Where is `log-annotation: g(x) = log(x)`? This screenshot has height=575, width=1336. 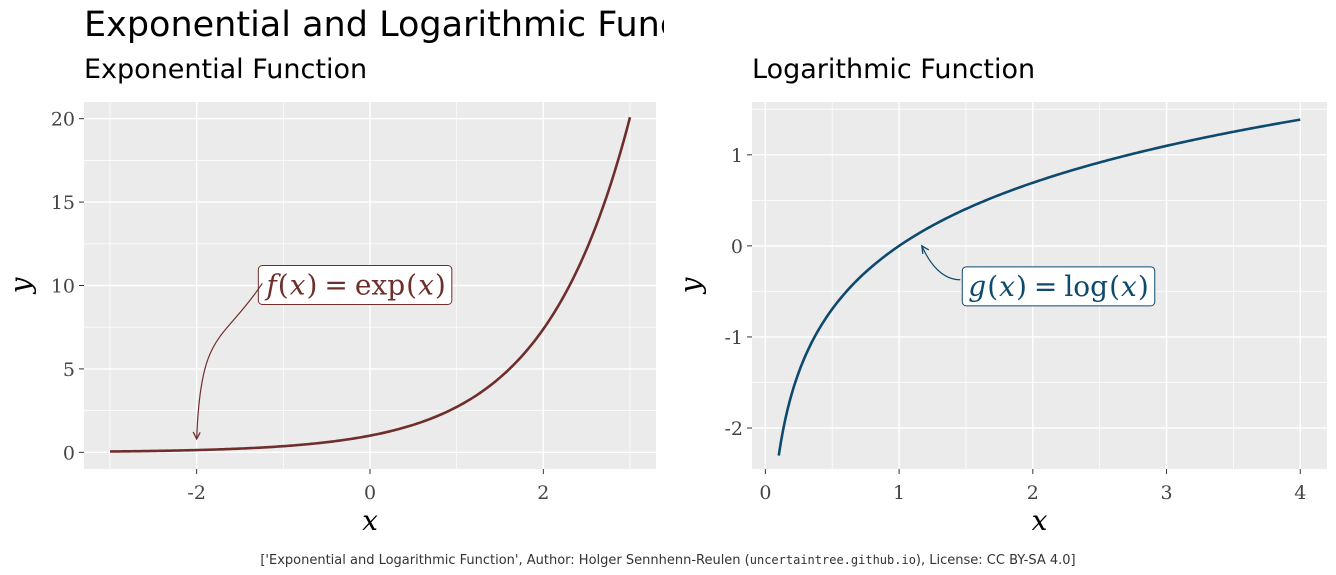
log-annotation: g(x) = log(x) is located at coordinates (1038, 275).